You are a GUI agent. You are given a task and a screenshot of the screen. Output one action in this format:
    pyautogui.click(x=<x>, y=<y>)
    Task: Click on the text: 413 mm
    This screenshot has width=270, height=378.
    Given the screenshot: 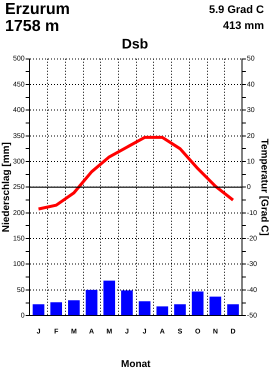 What is the action you would take?
    pyautogui.click(x=243, y=26)
    